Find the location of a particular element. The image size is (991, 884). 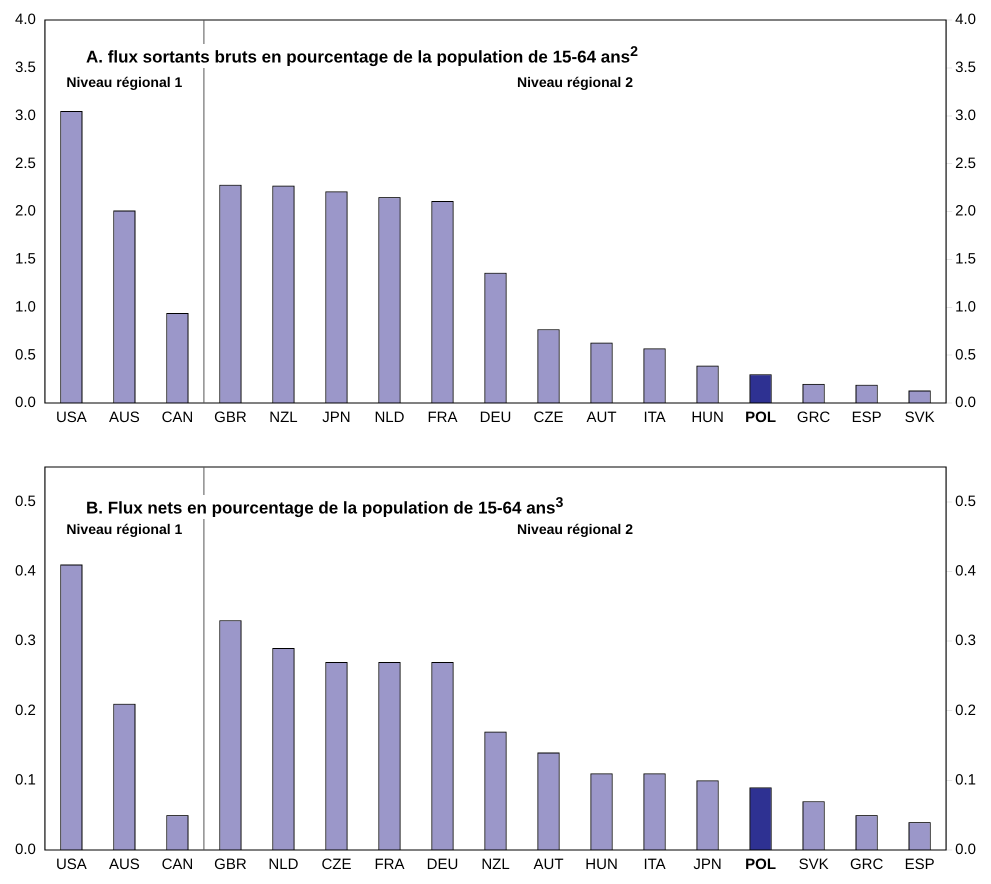

y-tick-label: 4.0 is located at coordinates (25, 19).